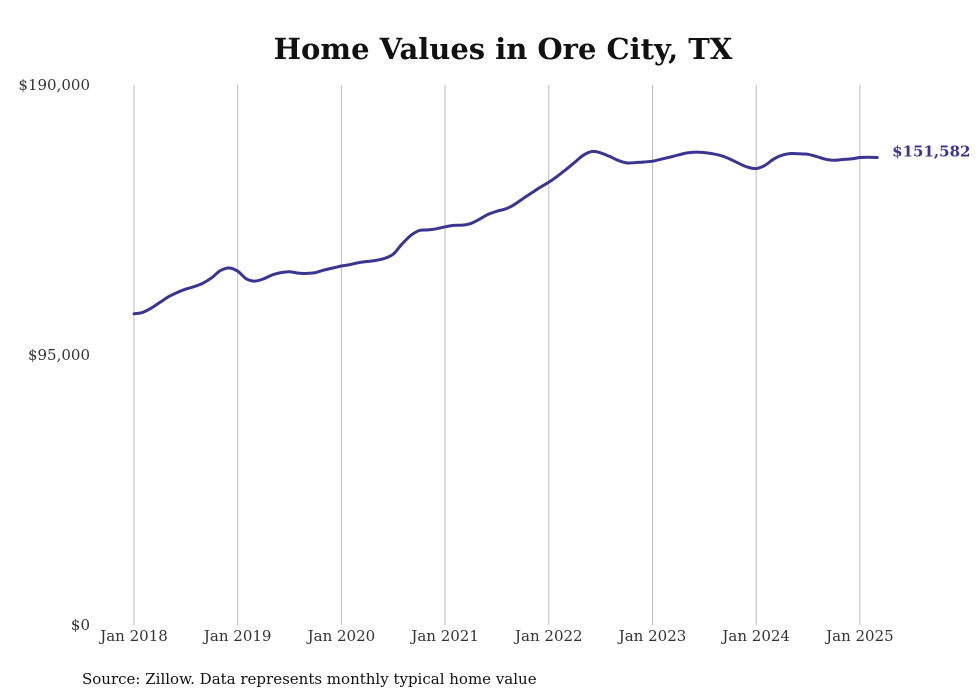  Describe the element at coordinates (755, 636) in the screenshot. I see `x-tick-label: Jan 2024` at that location.